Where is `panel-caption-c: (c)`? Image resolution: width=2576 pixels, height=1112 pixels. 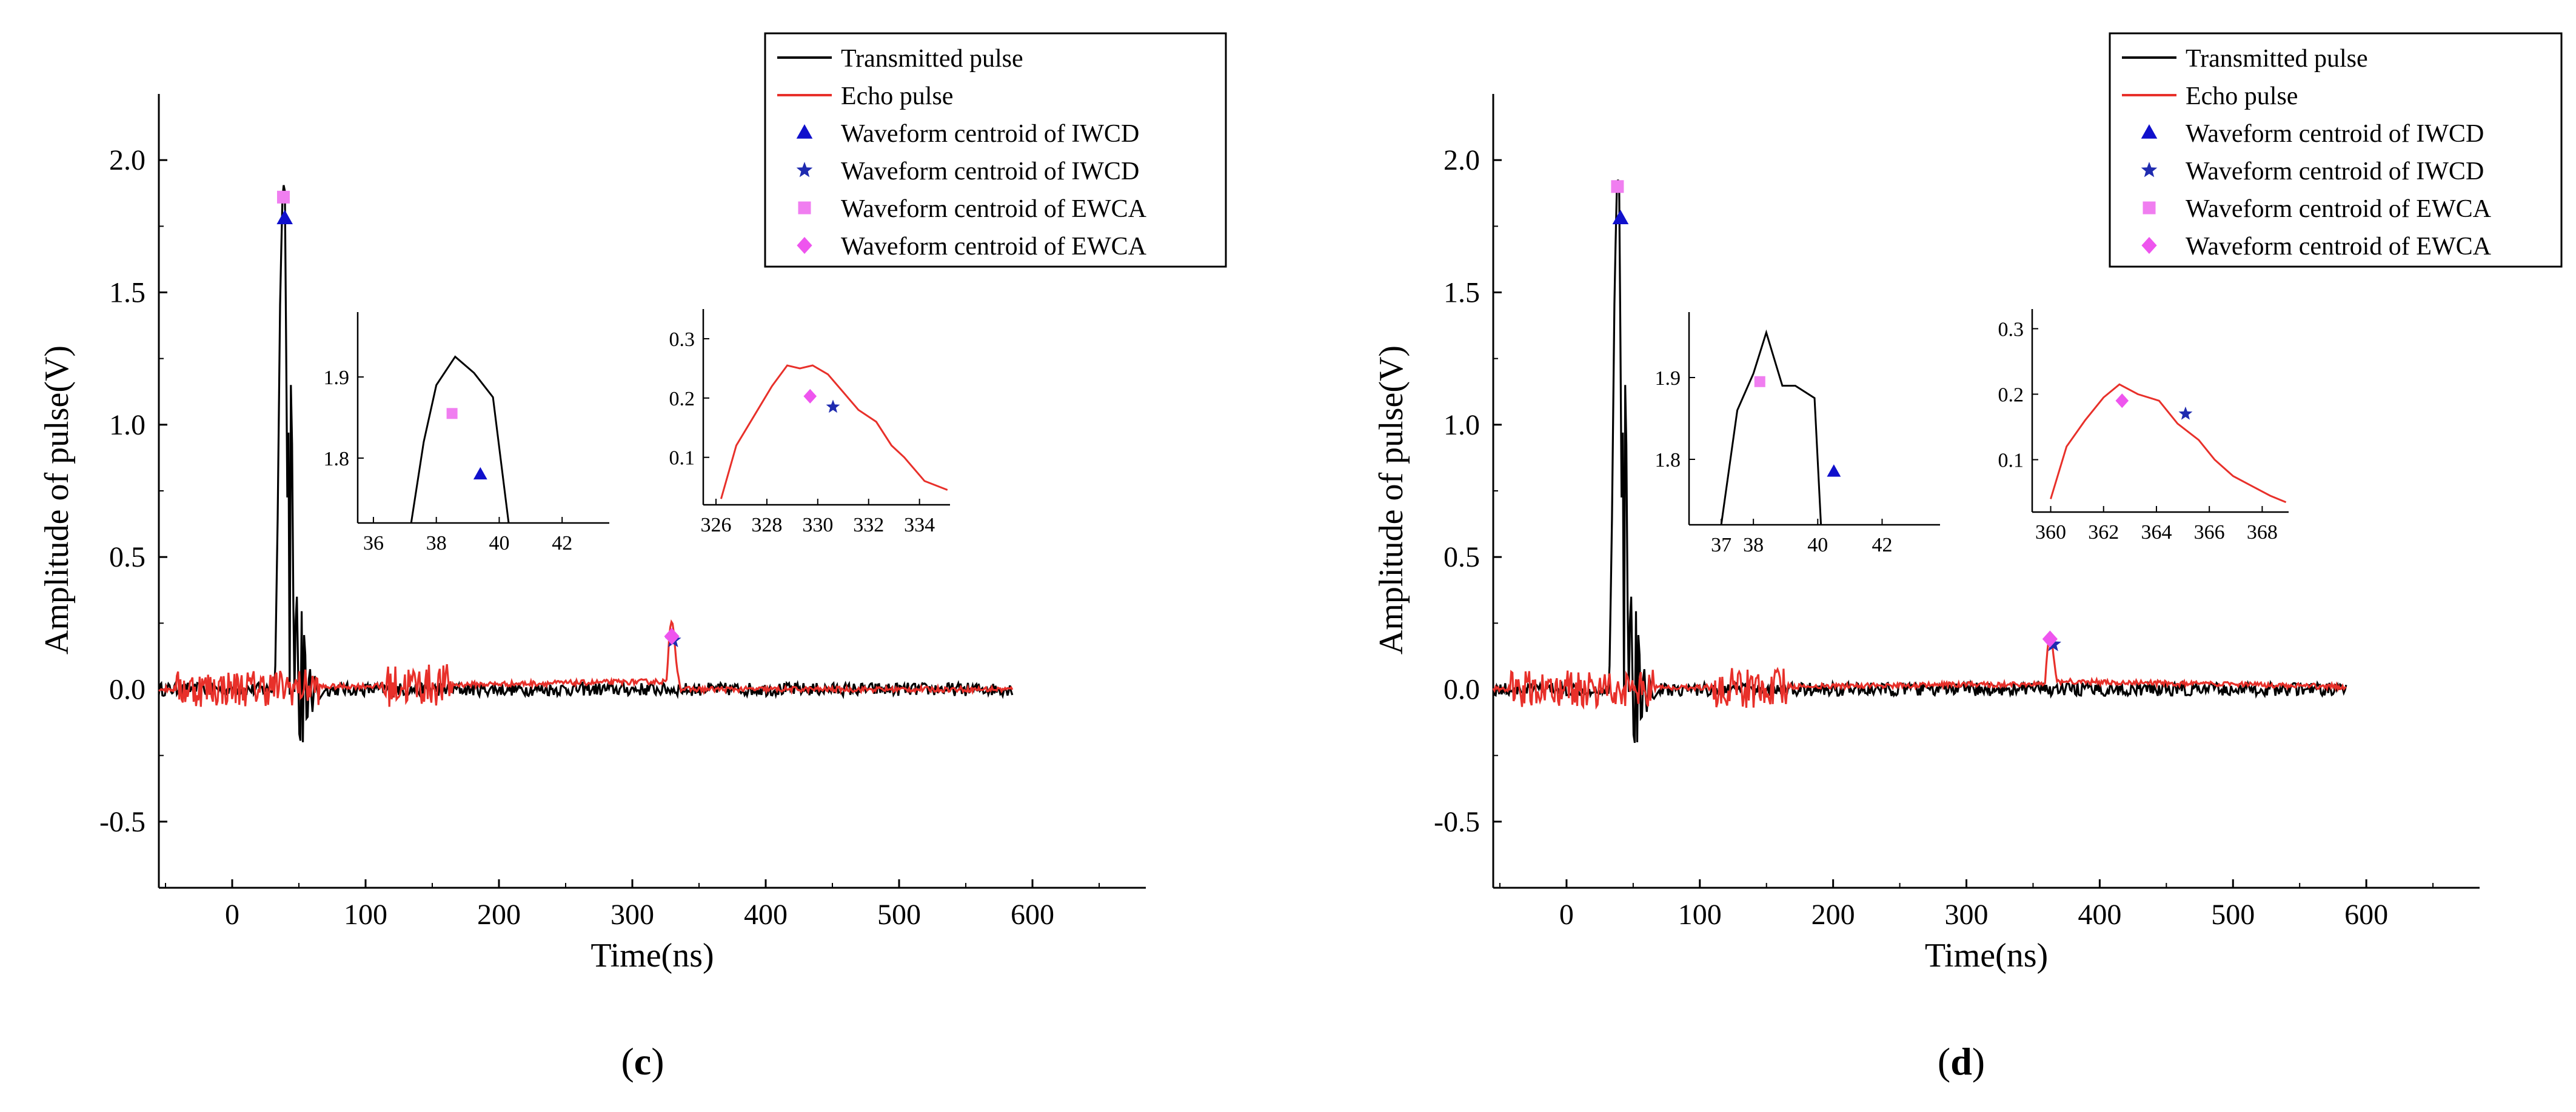
panel-caption-c: (c) is located at coordinates (642, 1061).